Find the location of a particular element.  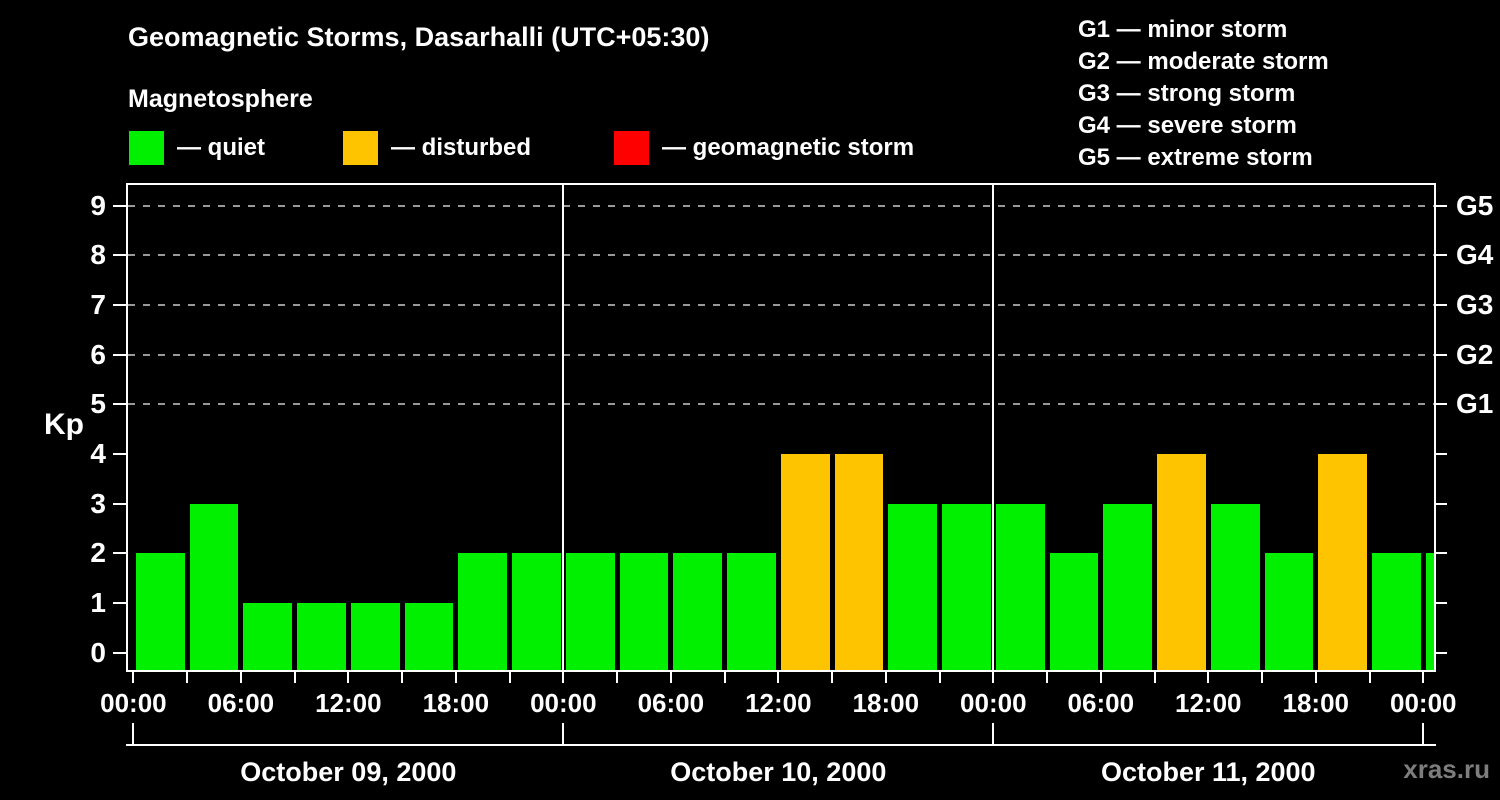

legend-swatch-storm is located at coordinates (631, 148).